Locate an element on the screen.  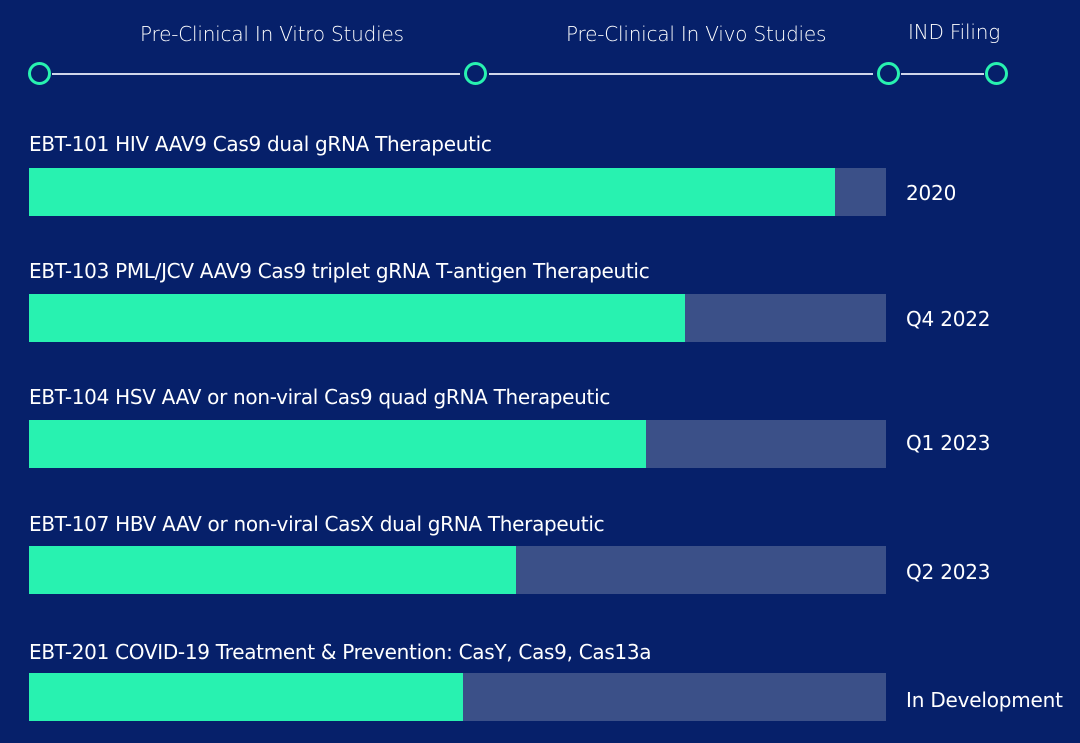
stage-label-in-vivo: Pre-Clinical In Vivo Studies is located at coordinates (696, 34).